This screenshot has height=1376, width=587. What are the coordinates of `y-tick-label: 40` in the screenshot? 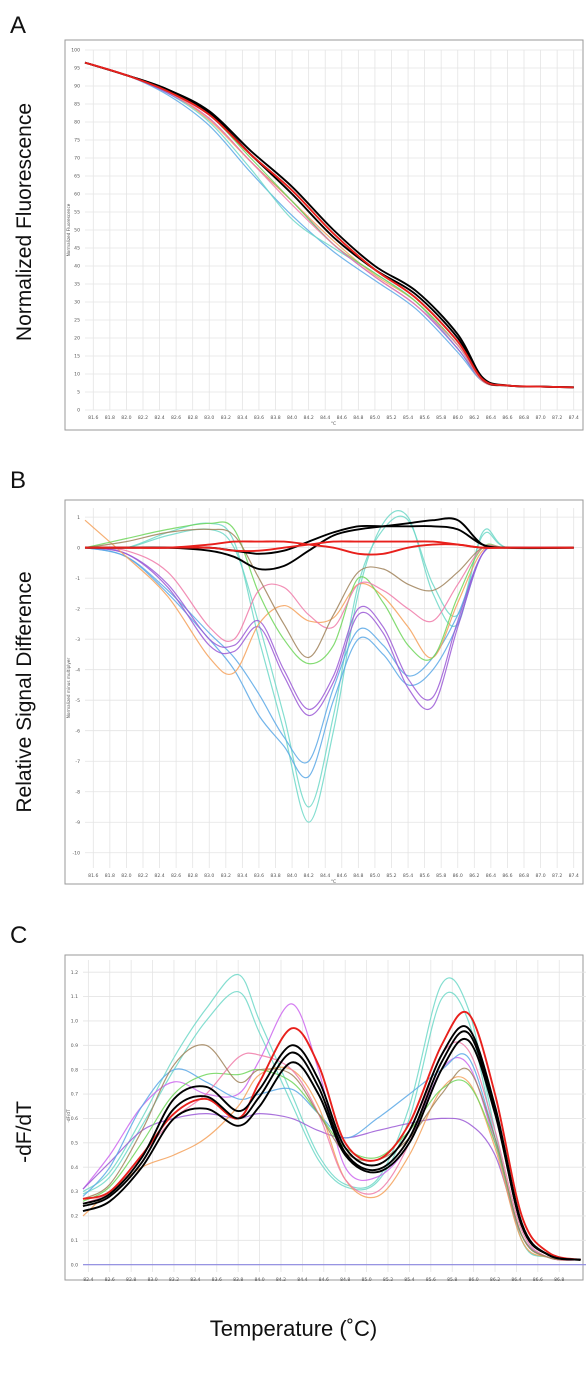 It's located at (77, 267).